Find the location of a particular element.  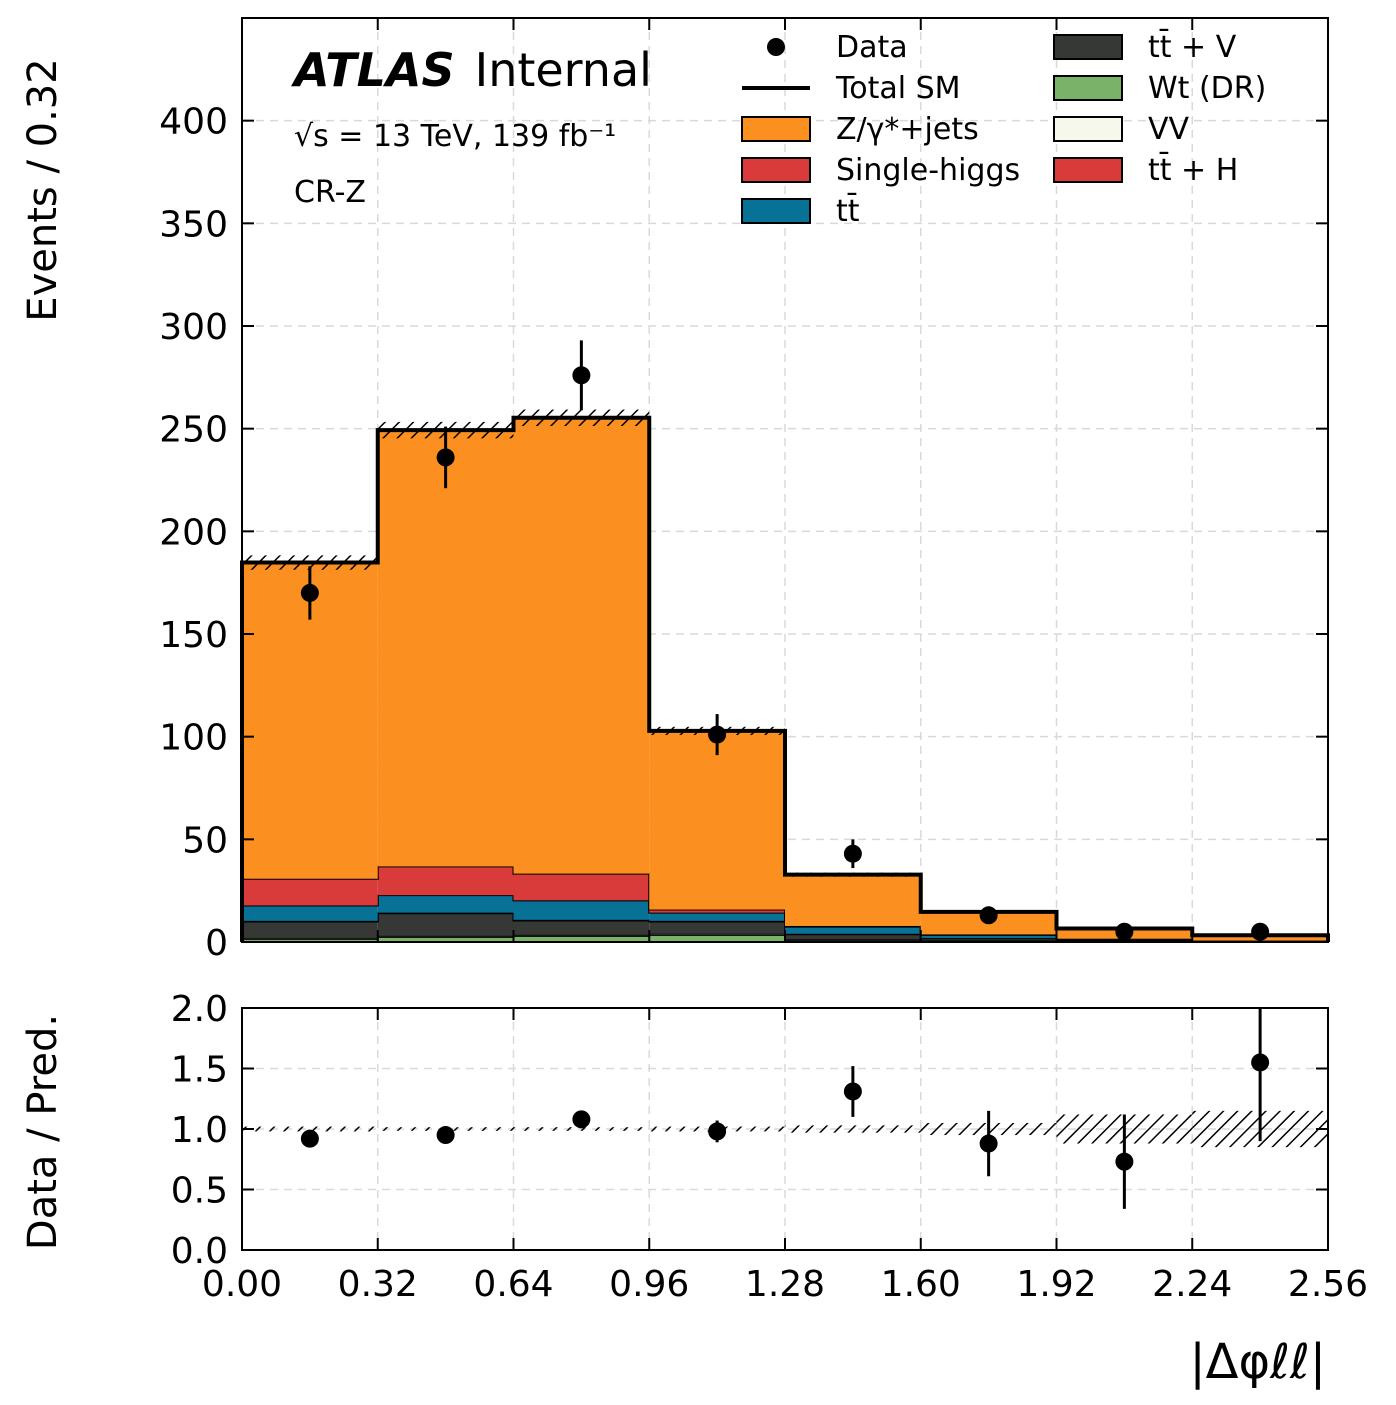

atlas-label: ATLAS Internal is located at coordinates (471, 70).